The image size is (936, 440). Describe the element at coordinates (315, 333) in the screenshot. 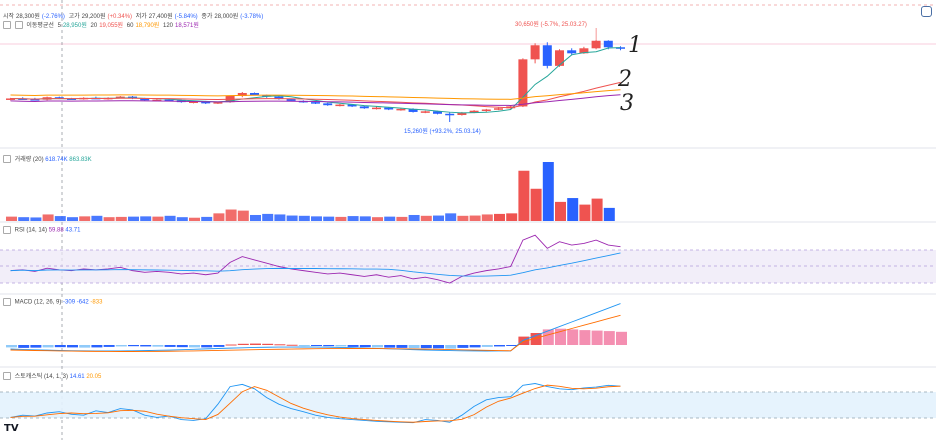

I see `macd-signal-line` at that location.